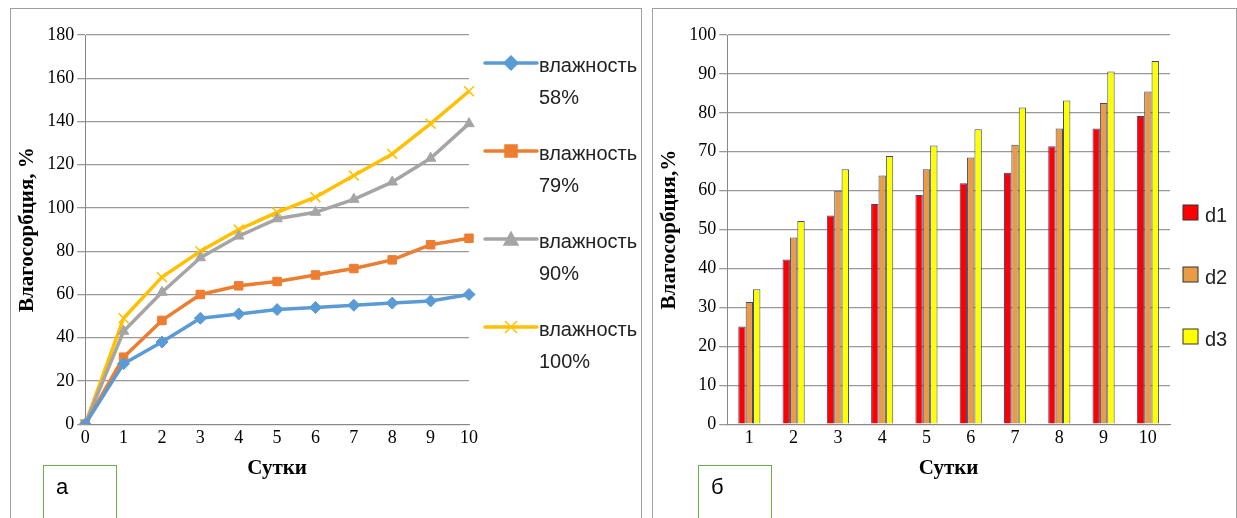 The width and height of the screenshot is (1237, 518). I want to click on y-axis-title: Влагосорбция, %, so click(26, 230).